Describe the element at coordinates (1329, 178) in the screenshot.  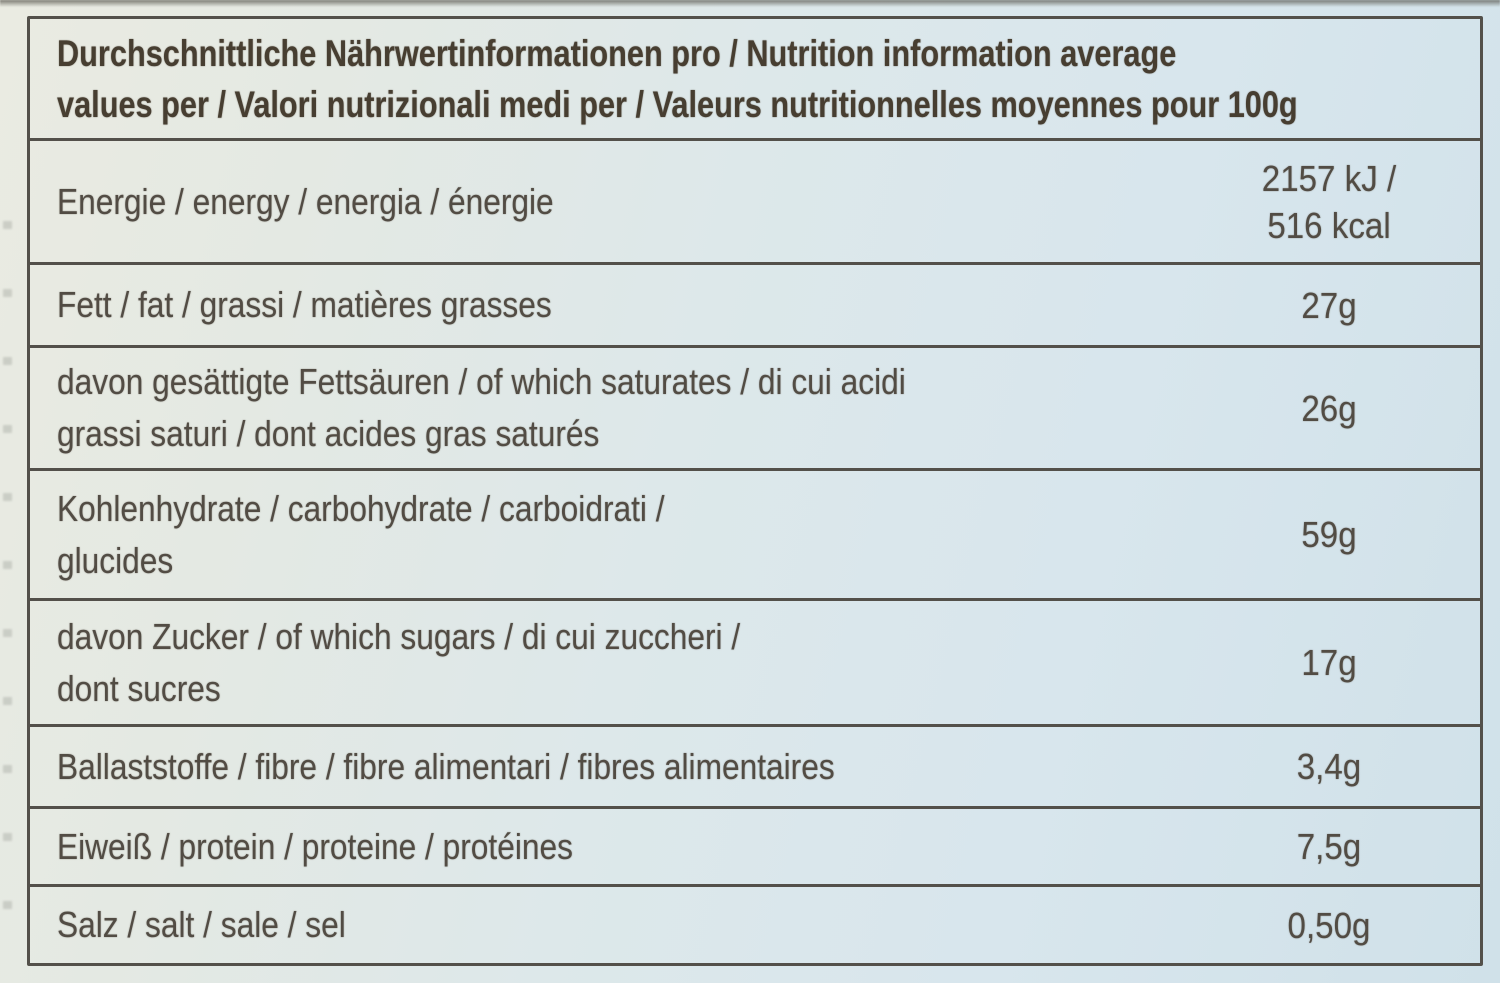
I see `row-value-text: 2157 kJ /` at that location.